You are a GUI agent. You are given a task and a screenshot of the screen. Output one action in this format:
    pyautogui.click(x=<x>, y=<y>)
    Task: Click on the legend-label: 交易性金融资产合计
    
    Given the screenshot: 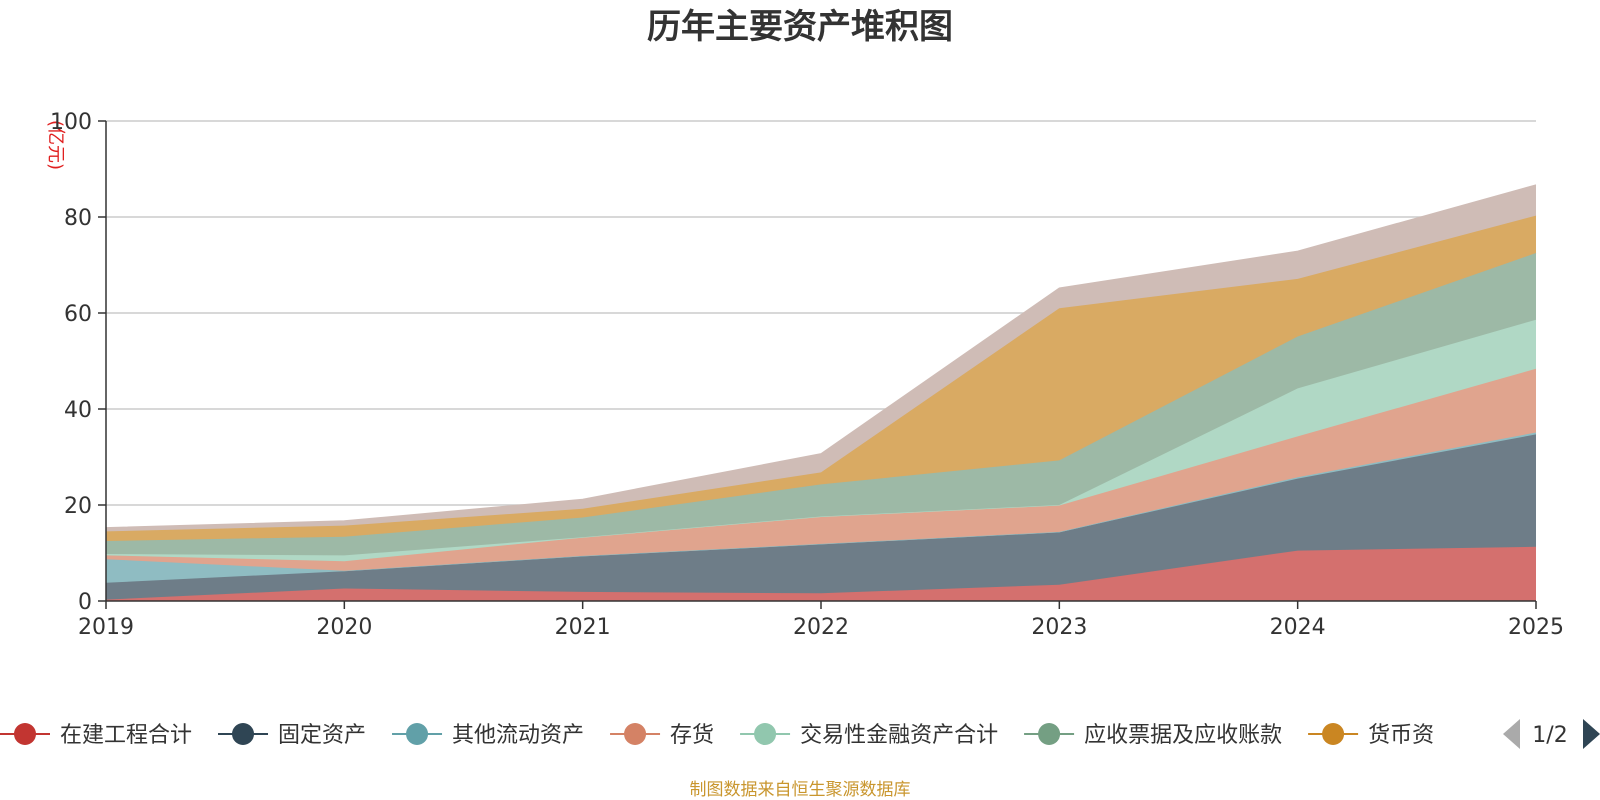 What is the action you would take?
    pyautogui.click(x=899, y=735)
    